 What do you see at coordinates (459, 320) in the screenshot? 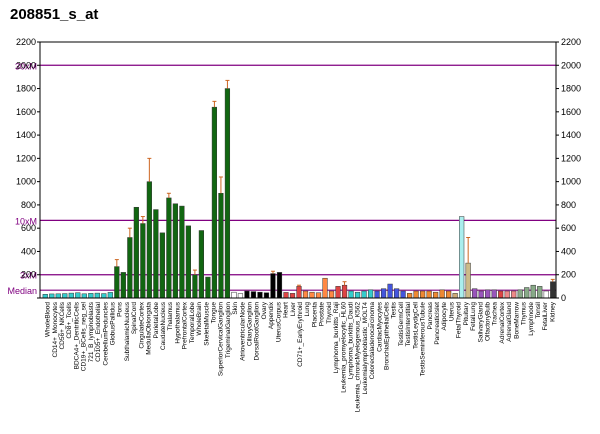
I see `x-tick-label-57: FetalThyroid` at bounding box center [459, 320].